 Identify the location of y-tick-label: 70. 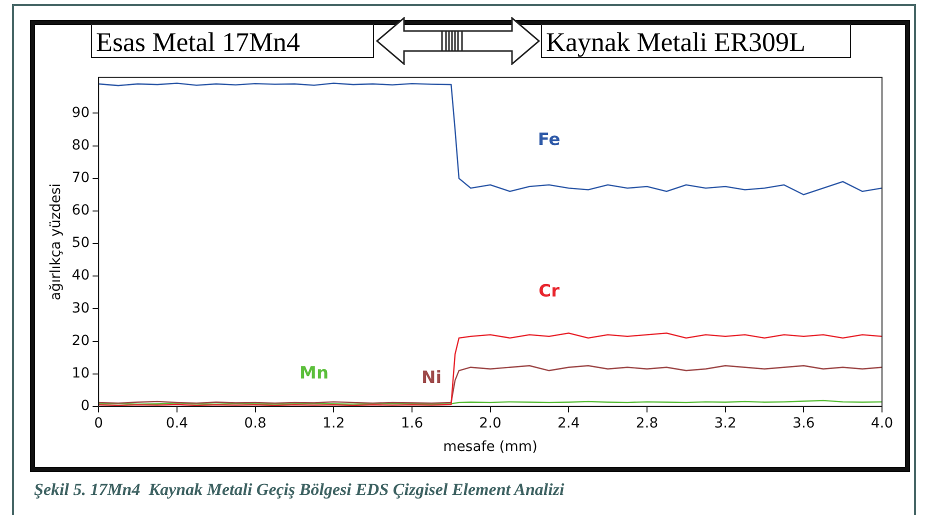
(81, 178).